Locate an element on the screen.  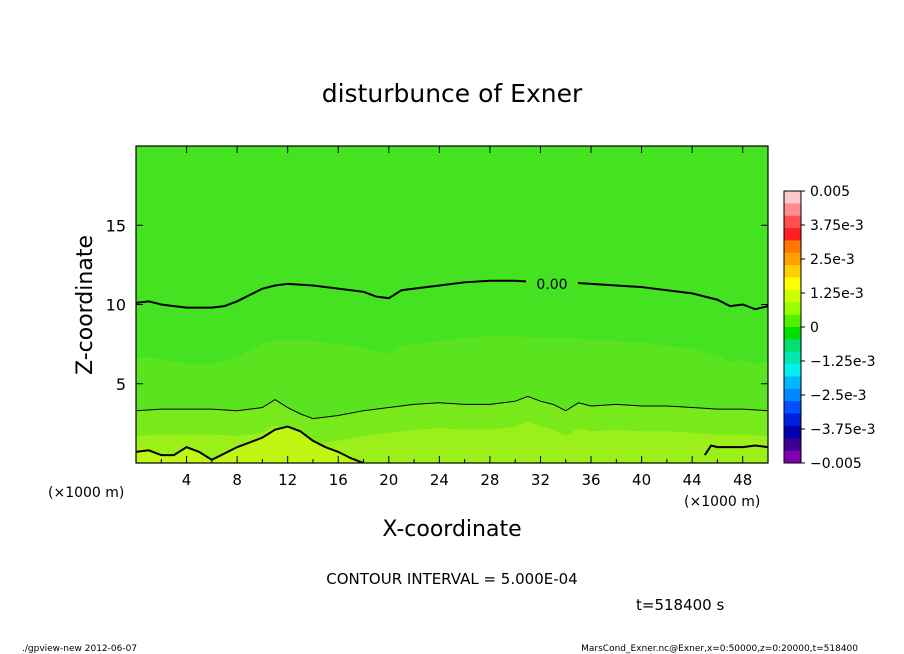
footer-left: ./gpview-new 2012-06-07 is located at coordinates (79, 649).